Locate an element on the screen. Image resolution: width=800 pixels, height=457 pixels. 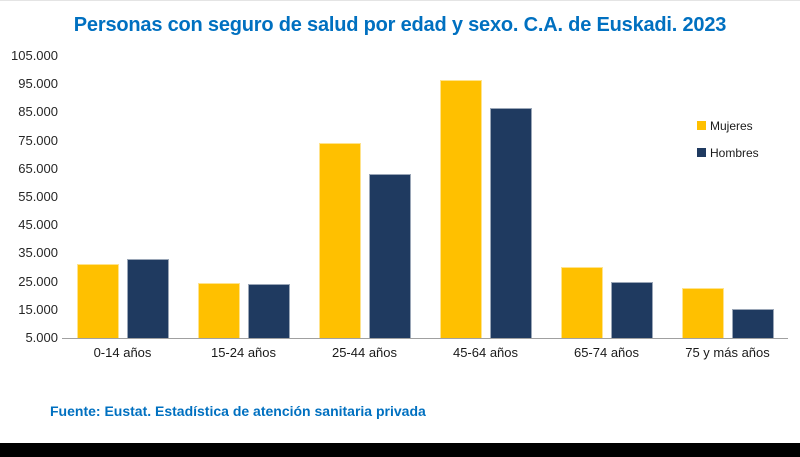
y-tick-label: 55.000 is located at coordinates (38, 196).